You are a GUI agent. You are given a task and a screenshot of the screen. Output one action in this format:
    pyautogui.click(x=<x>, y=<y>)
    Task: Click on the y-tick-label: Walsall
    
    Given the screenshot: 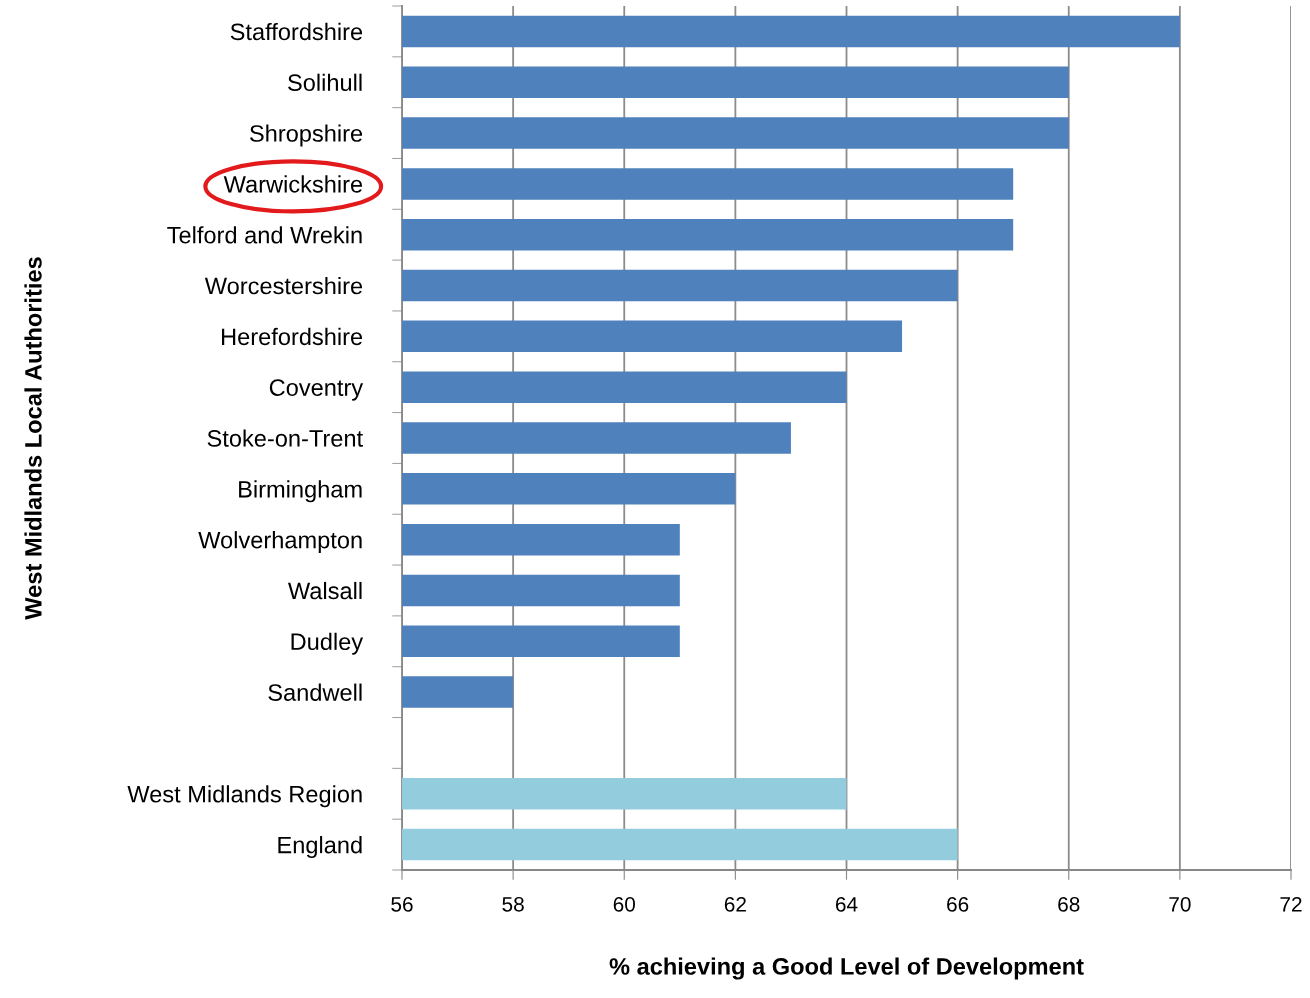 What is the action you would take?
    pyautogui.click(x=325, y=590)
    